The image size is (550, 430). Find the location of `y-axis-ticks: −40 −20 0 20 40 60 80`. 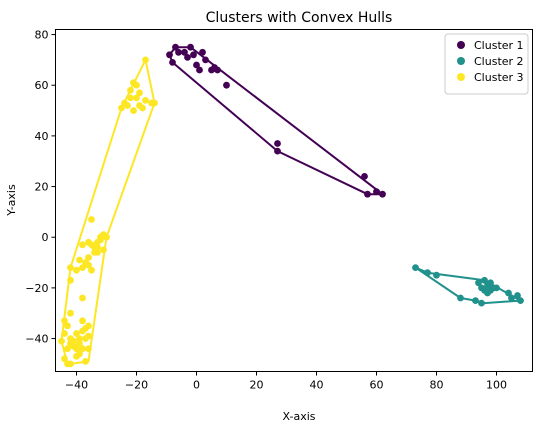

y-axis-ticks: −40 −20 0 20 40 60 80 is located at coordinates (40, 187).